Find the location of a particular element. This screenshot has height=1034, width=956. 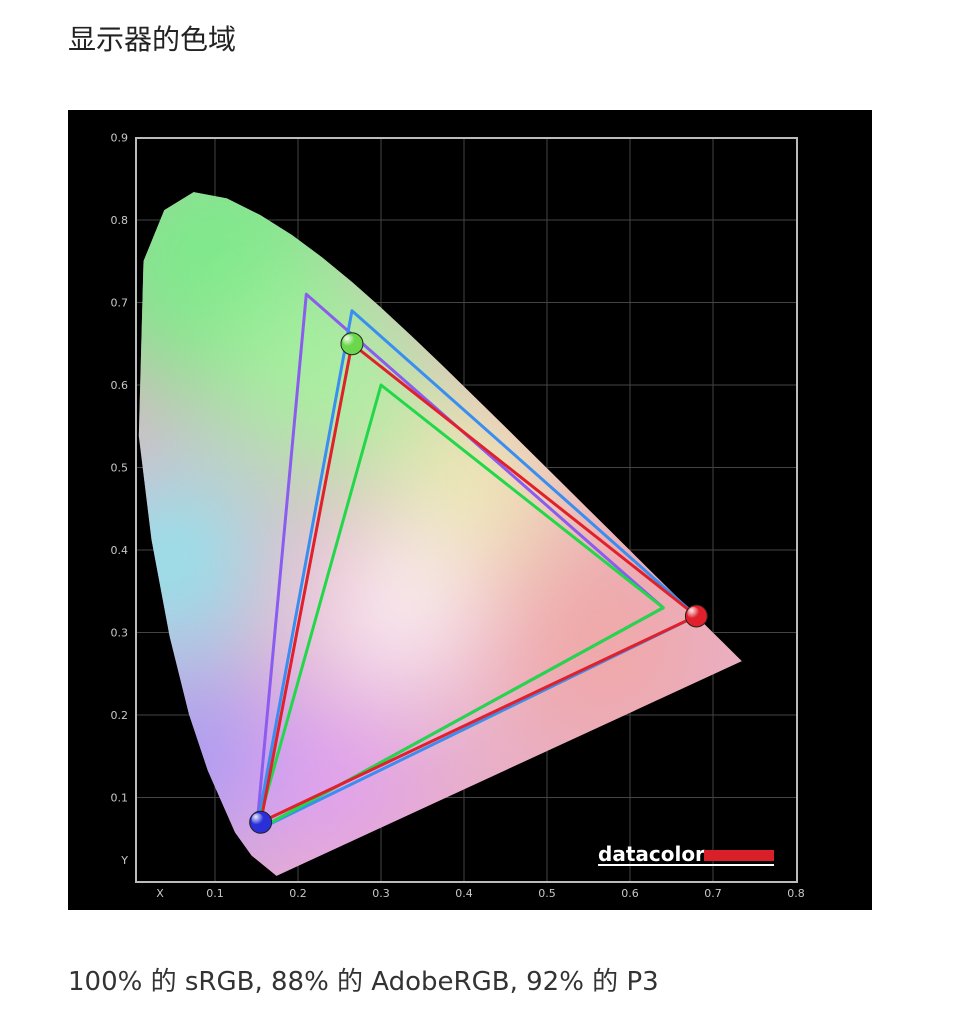

datacolor-logo: datacolor is located at coordinates (686, 854).